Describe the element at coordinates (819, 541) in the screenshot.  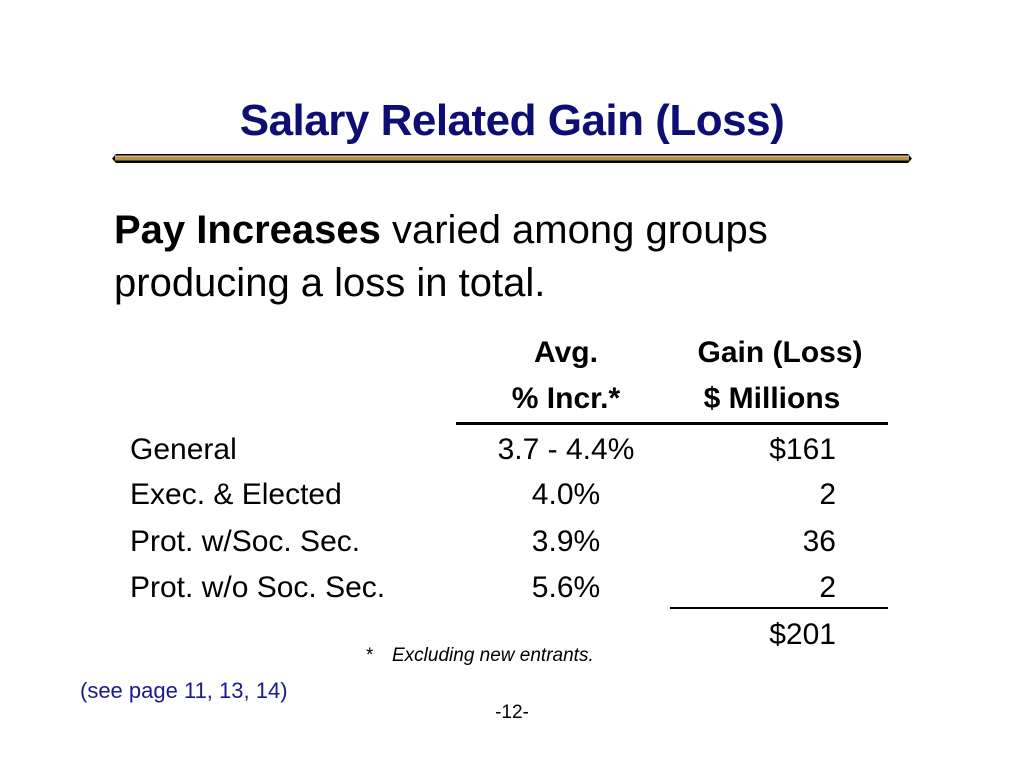
I see `row-gain: 36` at that location.